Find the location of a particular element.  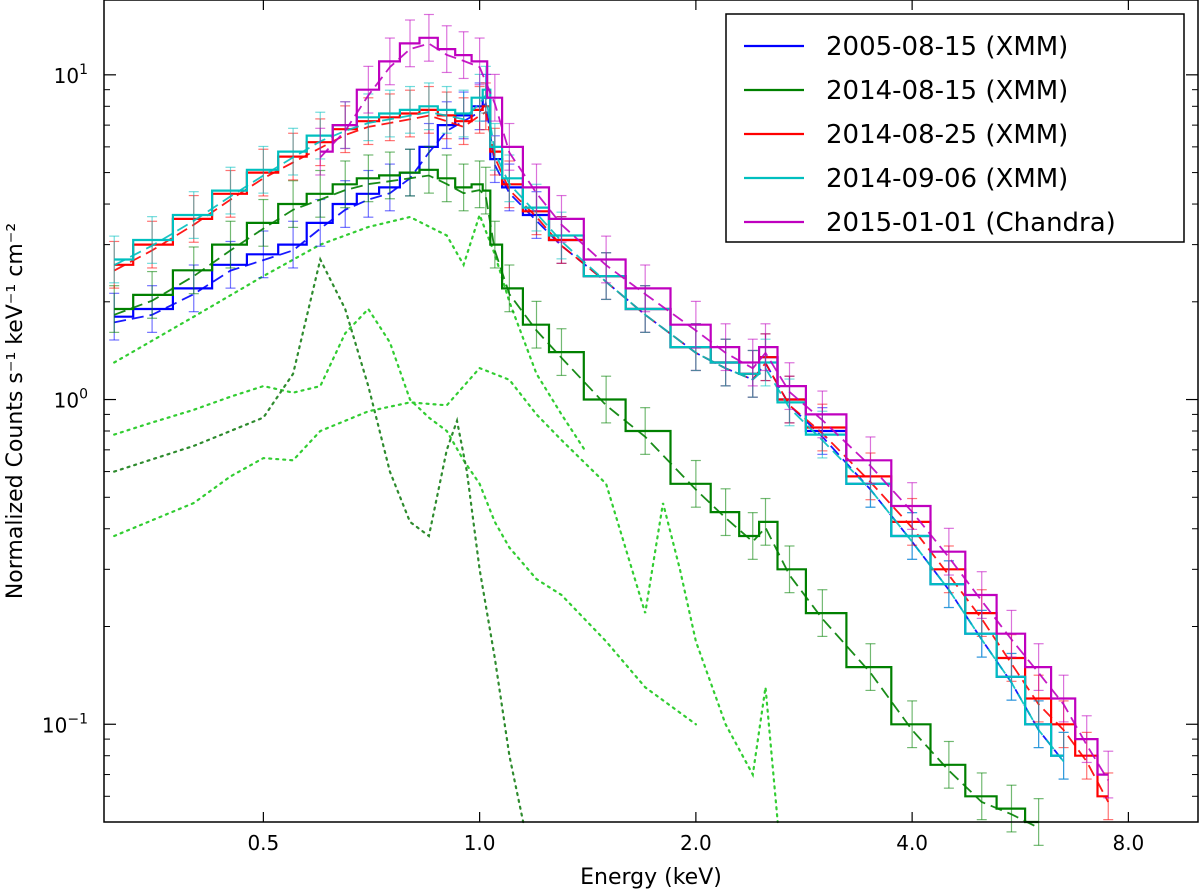

x-tick-label: 8.0 is located at coordinates (1128, 843).